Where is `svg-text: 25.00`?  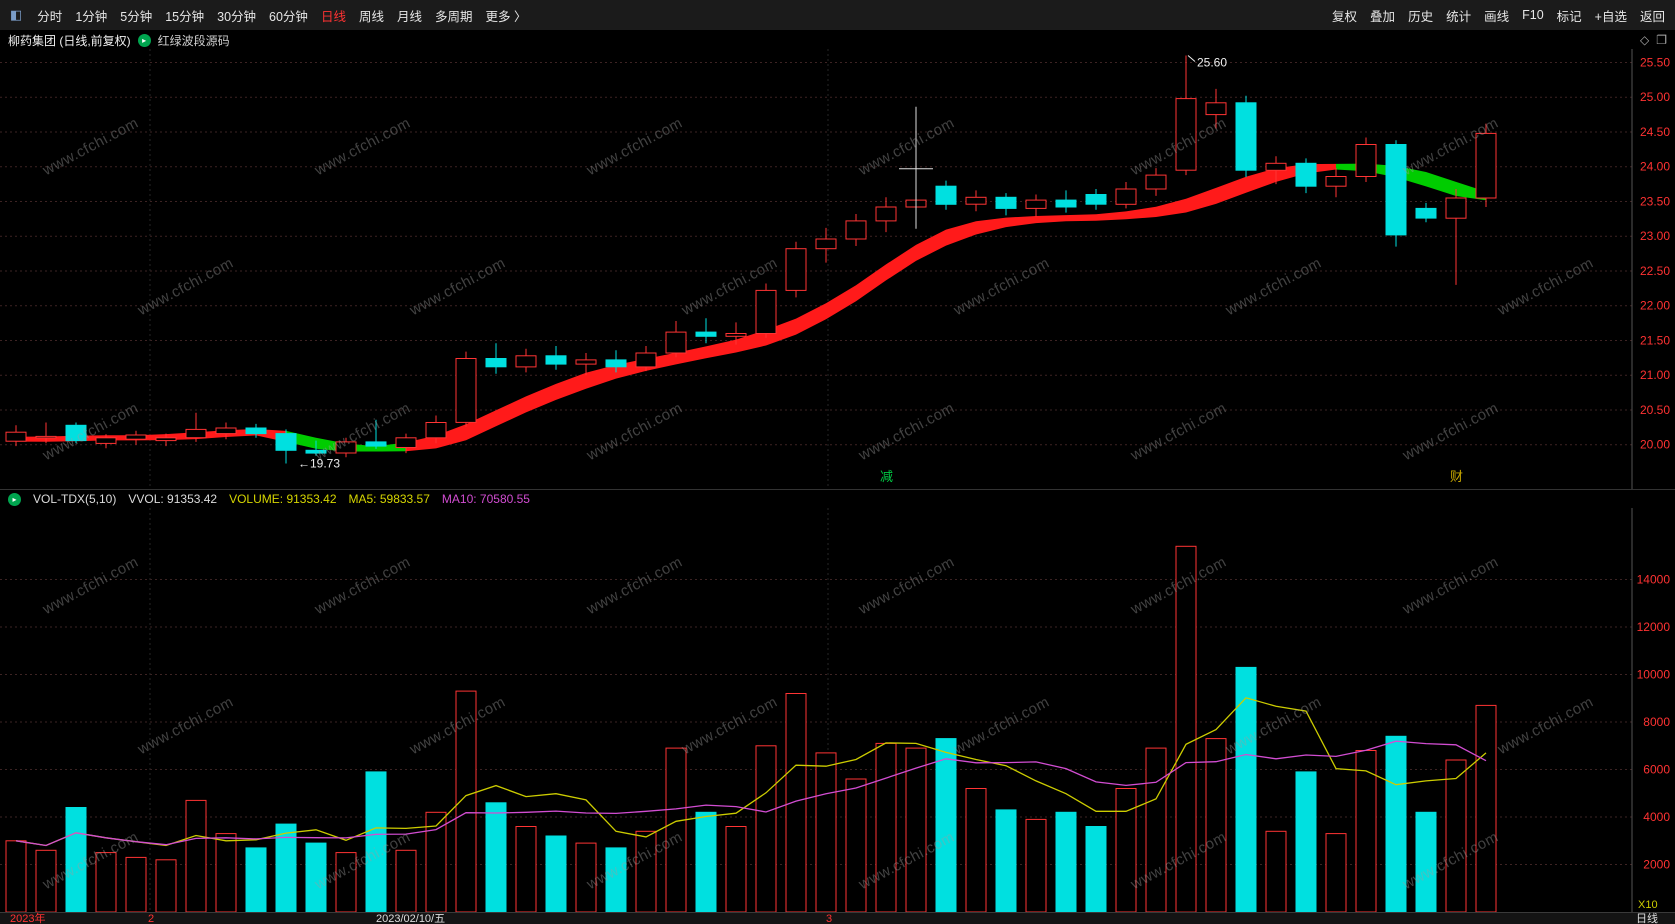 svg-text: 25.00 is located at coordinates (1655, 97).